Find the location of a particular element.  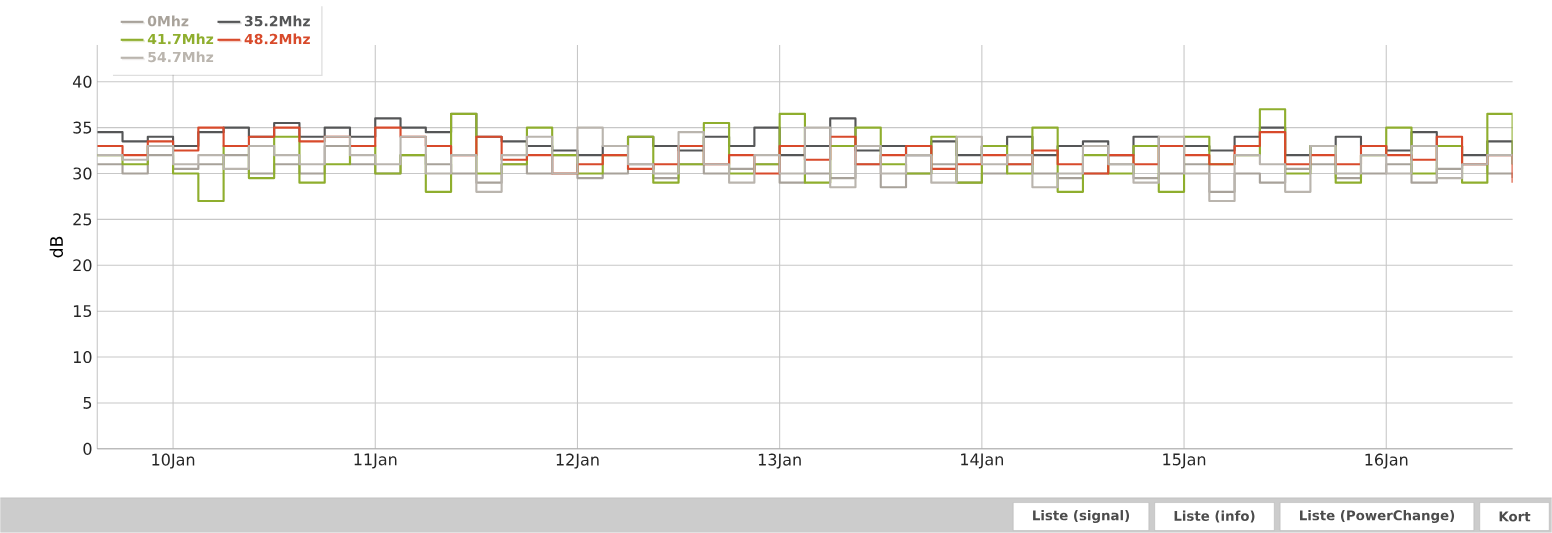

text: Kort is located at coordinates (1515, 516).